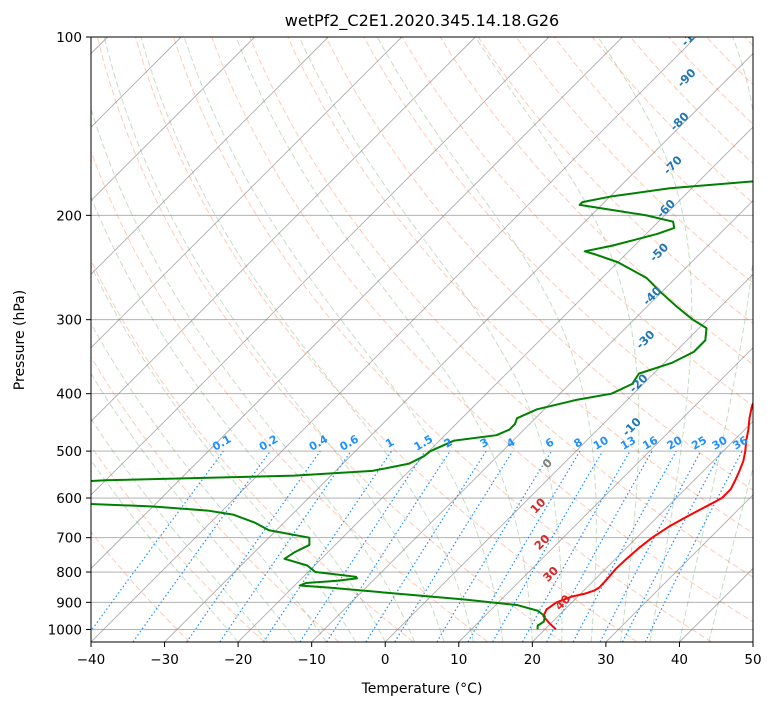 The width and height of the screenshot is (775, 708). I want to click on dry-adiabat-label: -100, so click(693, 34).